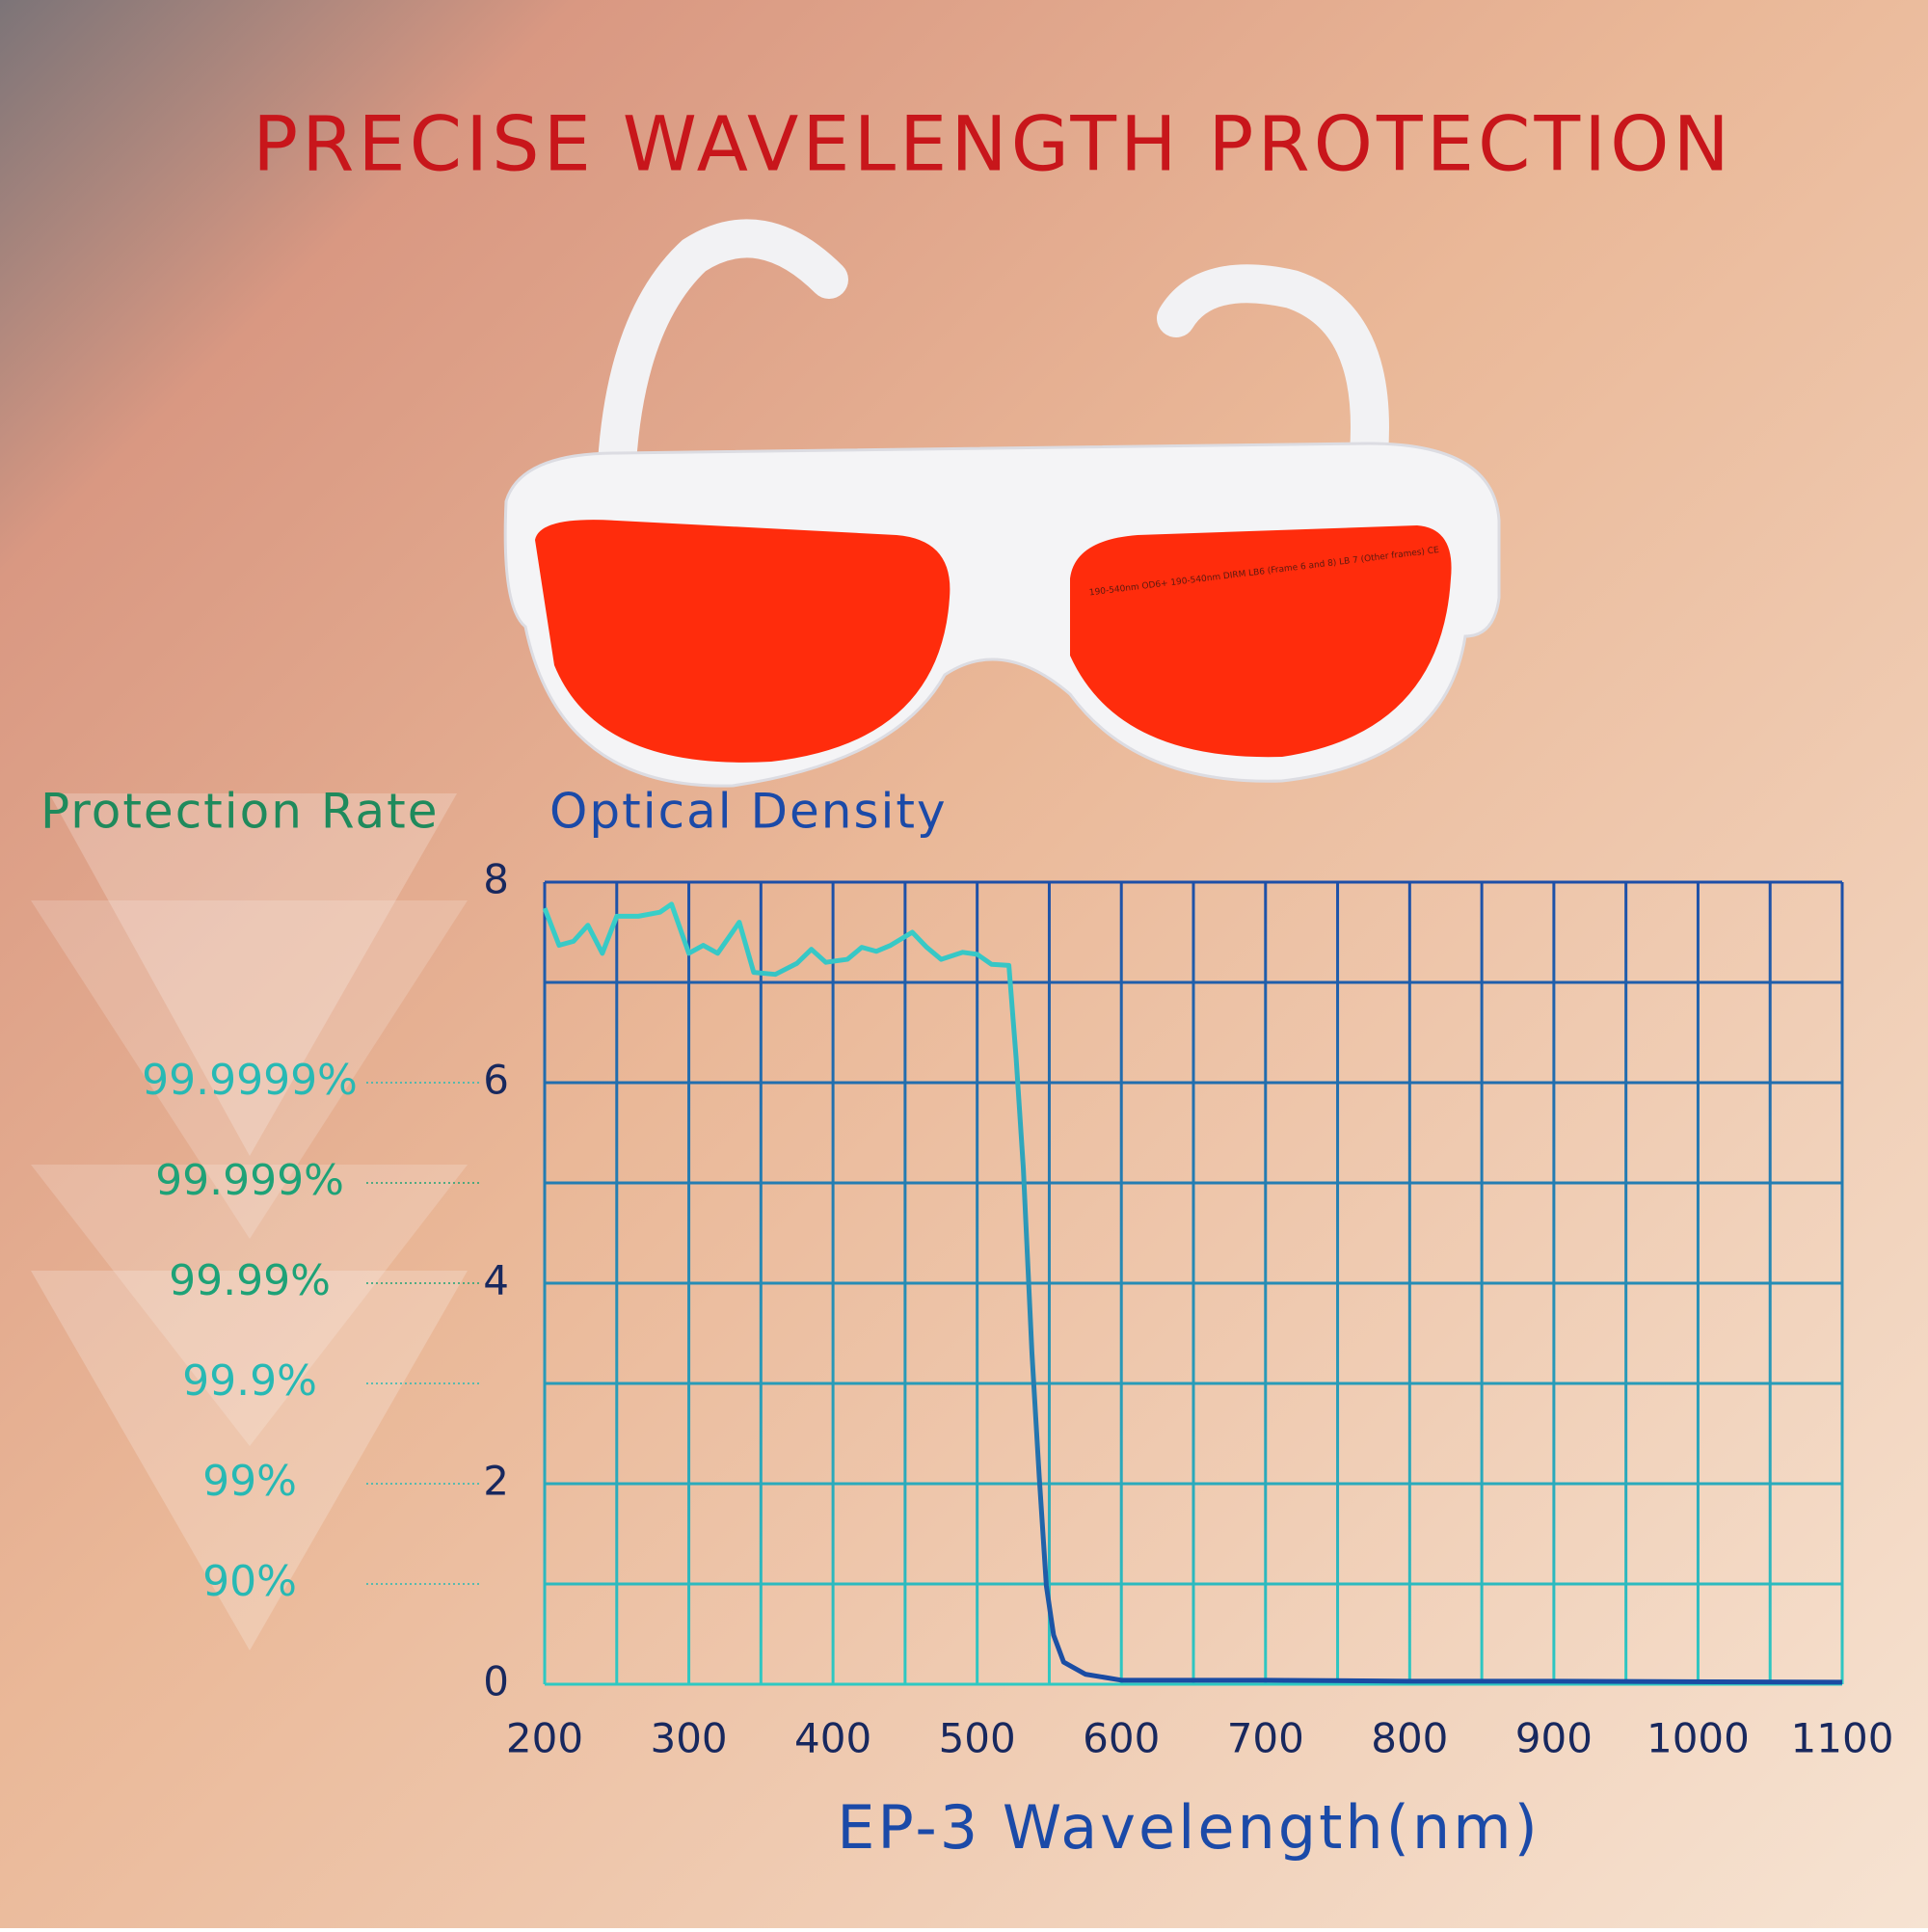 This screenshot has width=1928, height=1932. What do you see at coordinates (240, 812) in the screenshot?
I see `y2-axis-label: Protection Rate` at bounding box center [240, 812].